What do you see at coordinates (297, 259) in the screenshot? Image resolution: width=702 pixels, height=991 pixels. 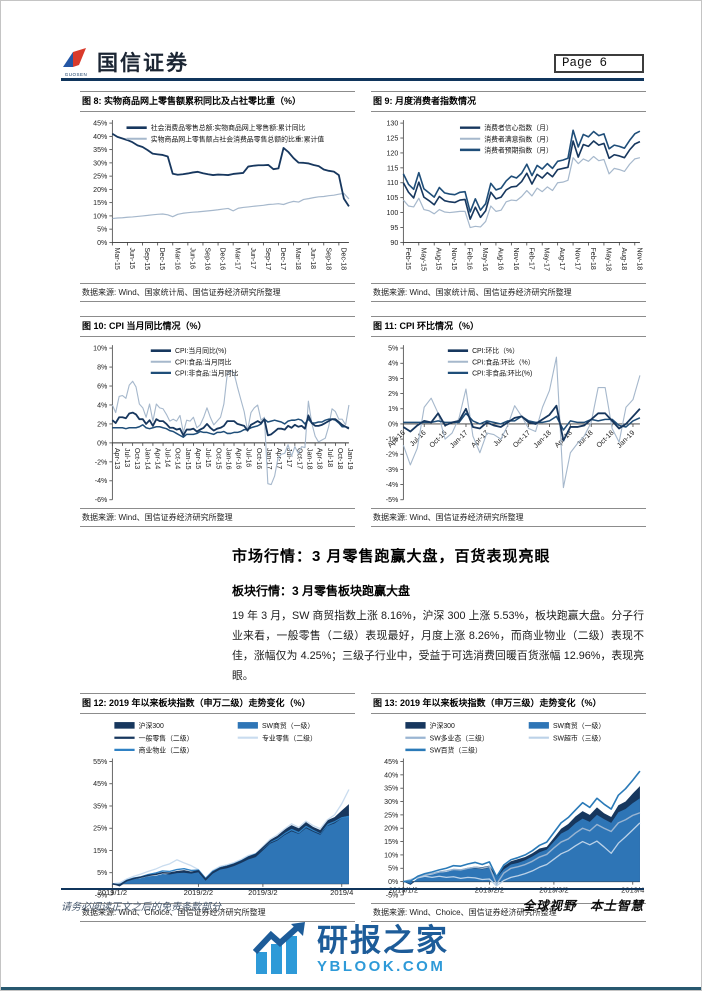 I see `svg-text: Mar-18` at bounding box center [297, 259].